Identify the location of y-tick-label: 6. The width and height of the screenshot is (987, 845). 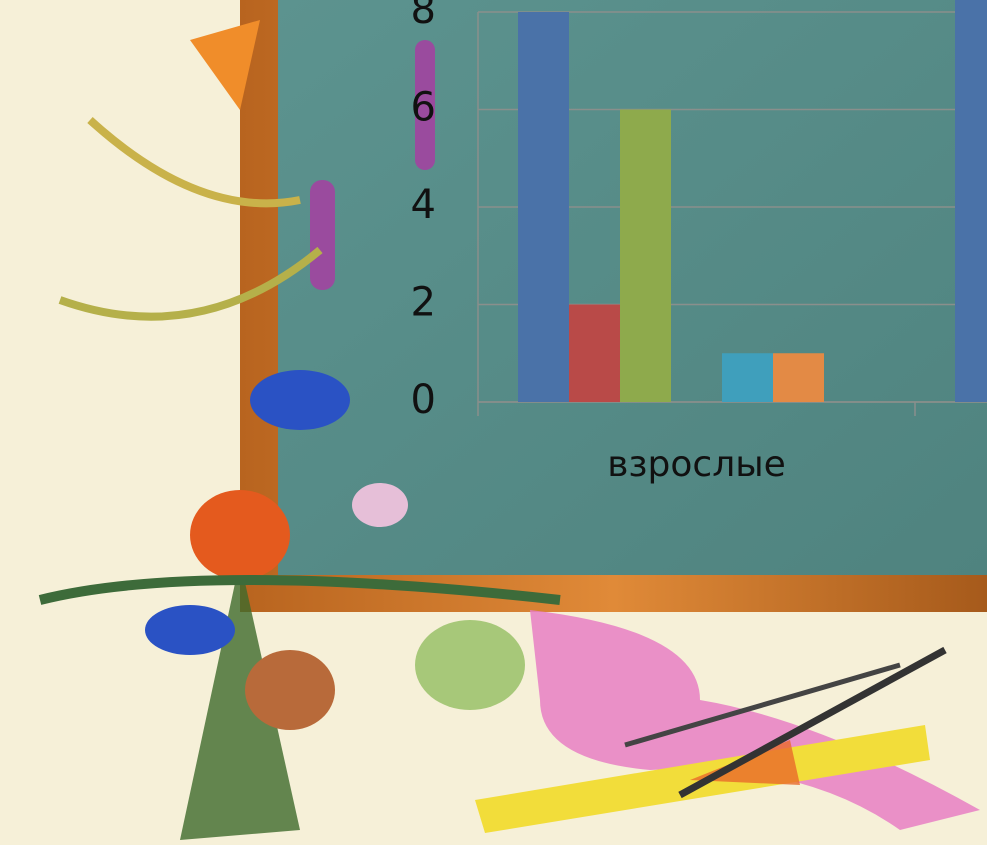
(423, 108).